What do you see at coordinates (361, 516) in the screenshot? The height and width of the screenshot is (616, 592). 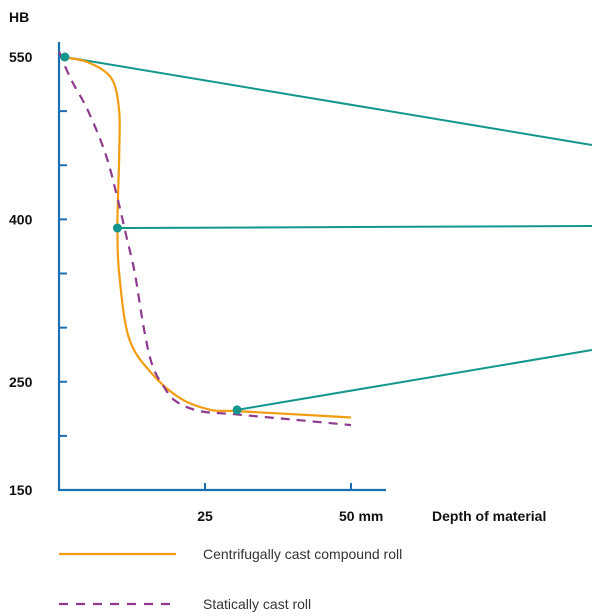 I see `x-tick-label-50: 50 mm` at bounding box center [361, 516].